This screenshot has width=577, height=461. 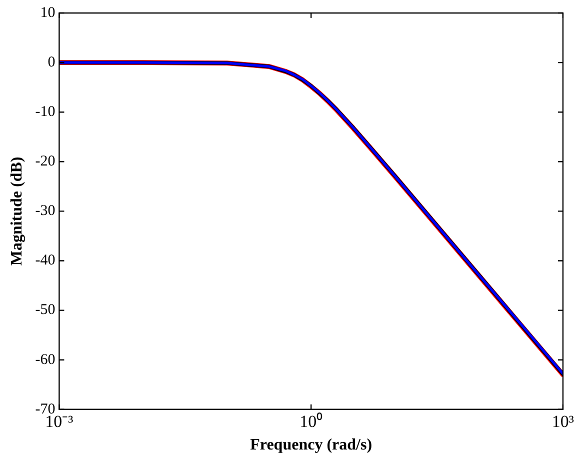 What do you see at coordinates (45, 211) in the screenshot?
I see `y-tick-label: -30` at bounding box center [45, 211].